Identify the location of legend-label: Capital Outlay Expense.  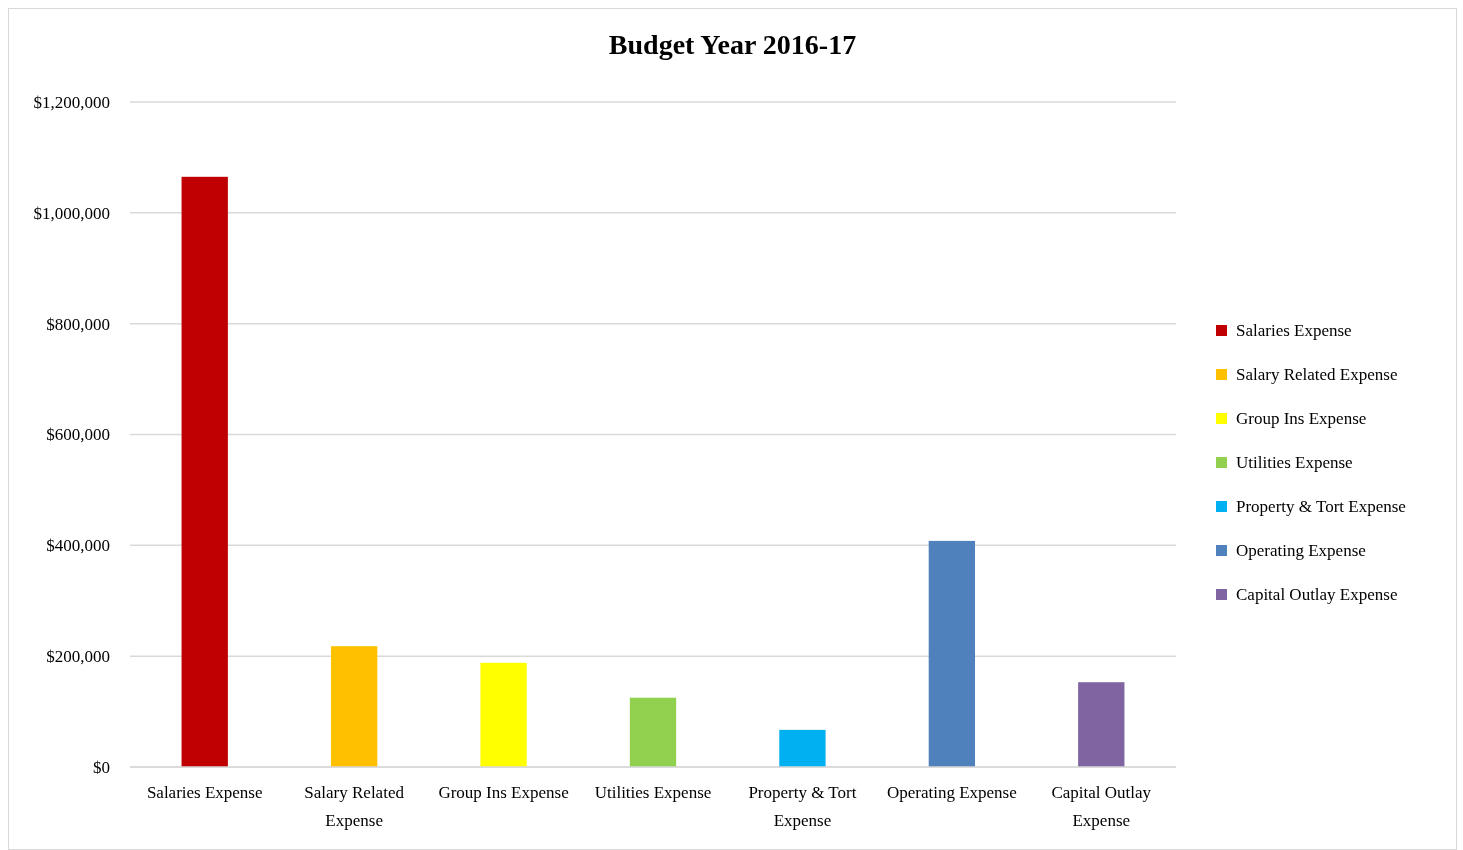
(1317, 594).